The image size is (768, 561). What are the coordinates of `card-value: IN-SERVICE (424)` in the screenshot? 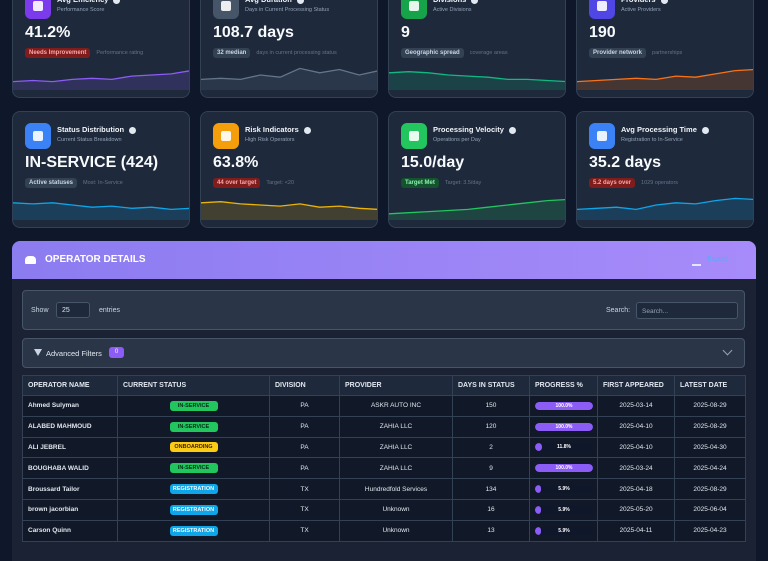 It's located at (92, 162).